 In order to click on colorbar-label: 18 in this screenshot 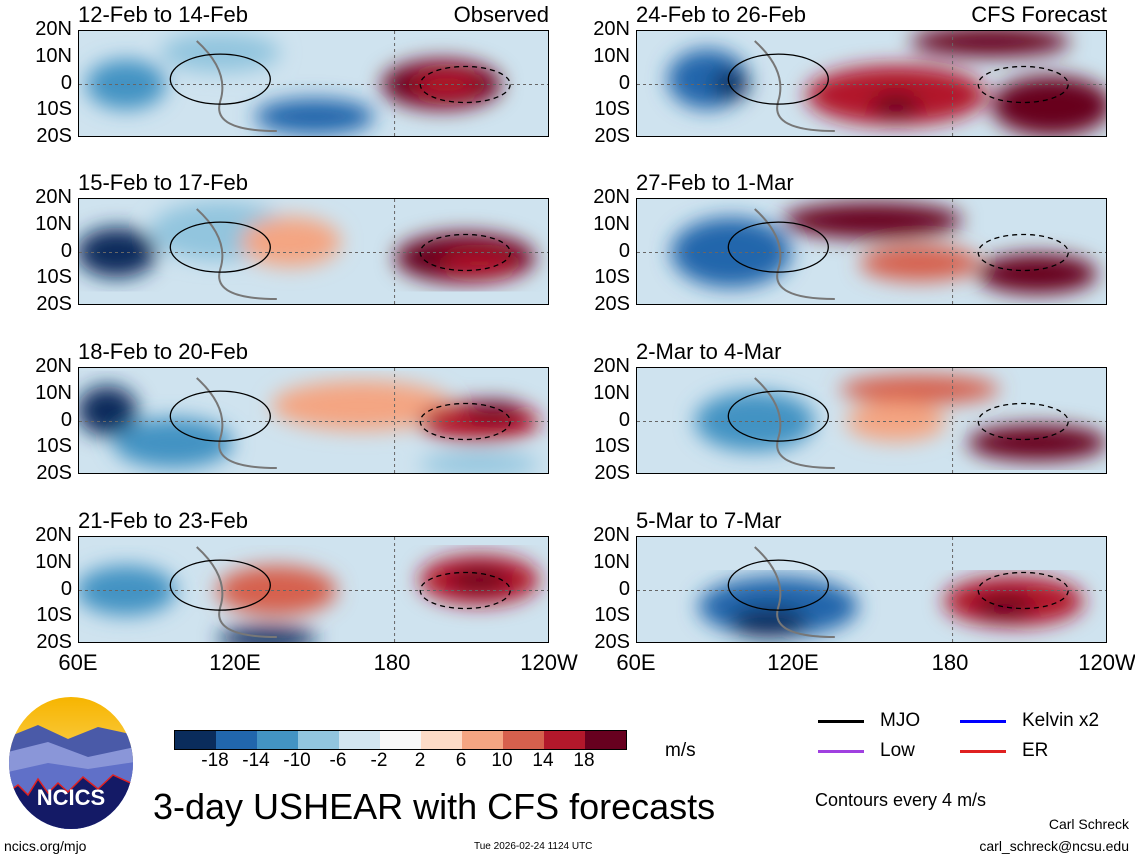, I will do `click(584, 760)`.